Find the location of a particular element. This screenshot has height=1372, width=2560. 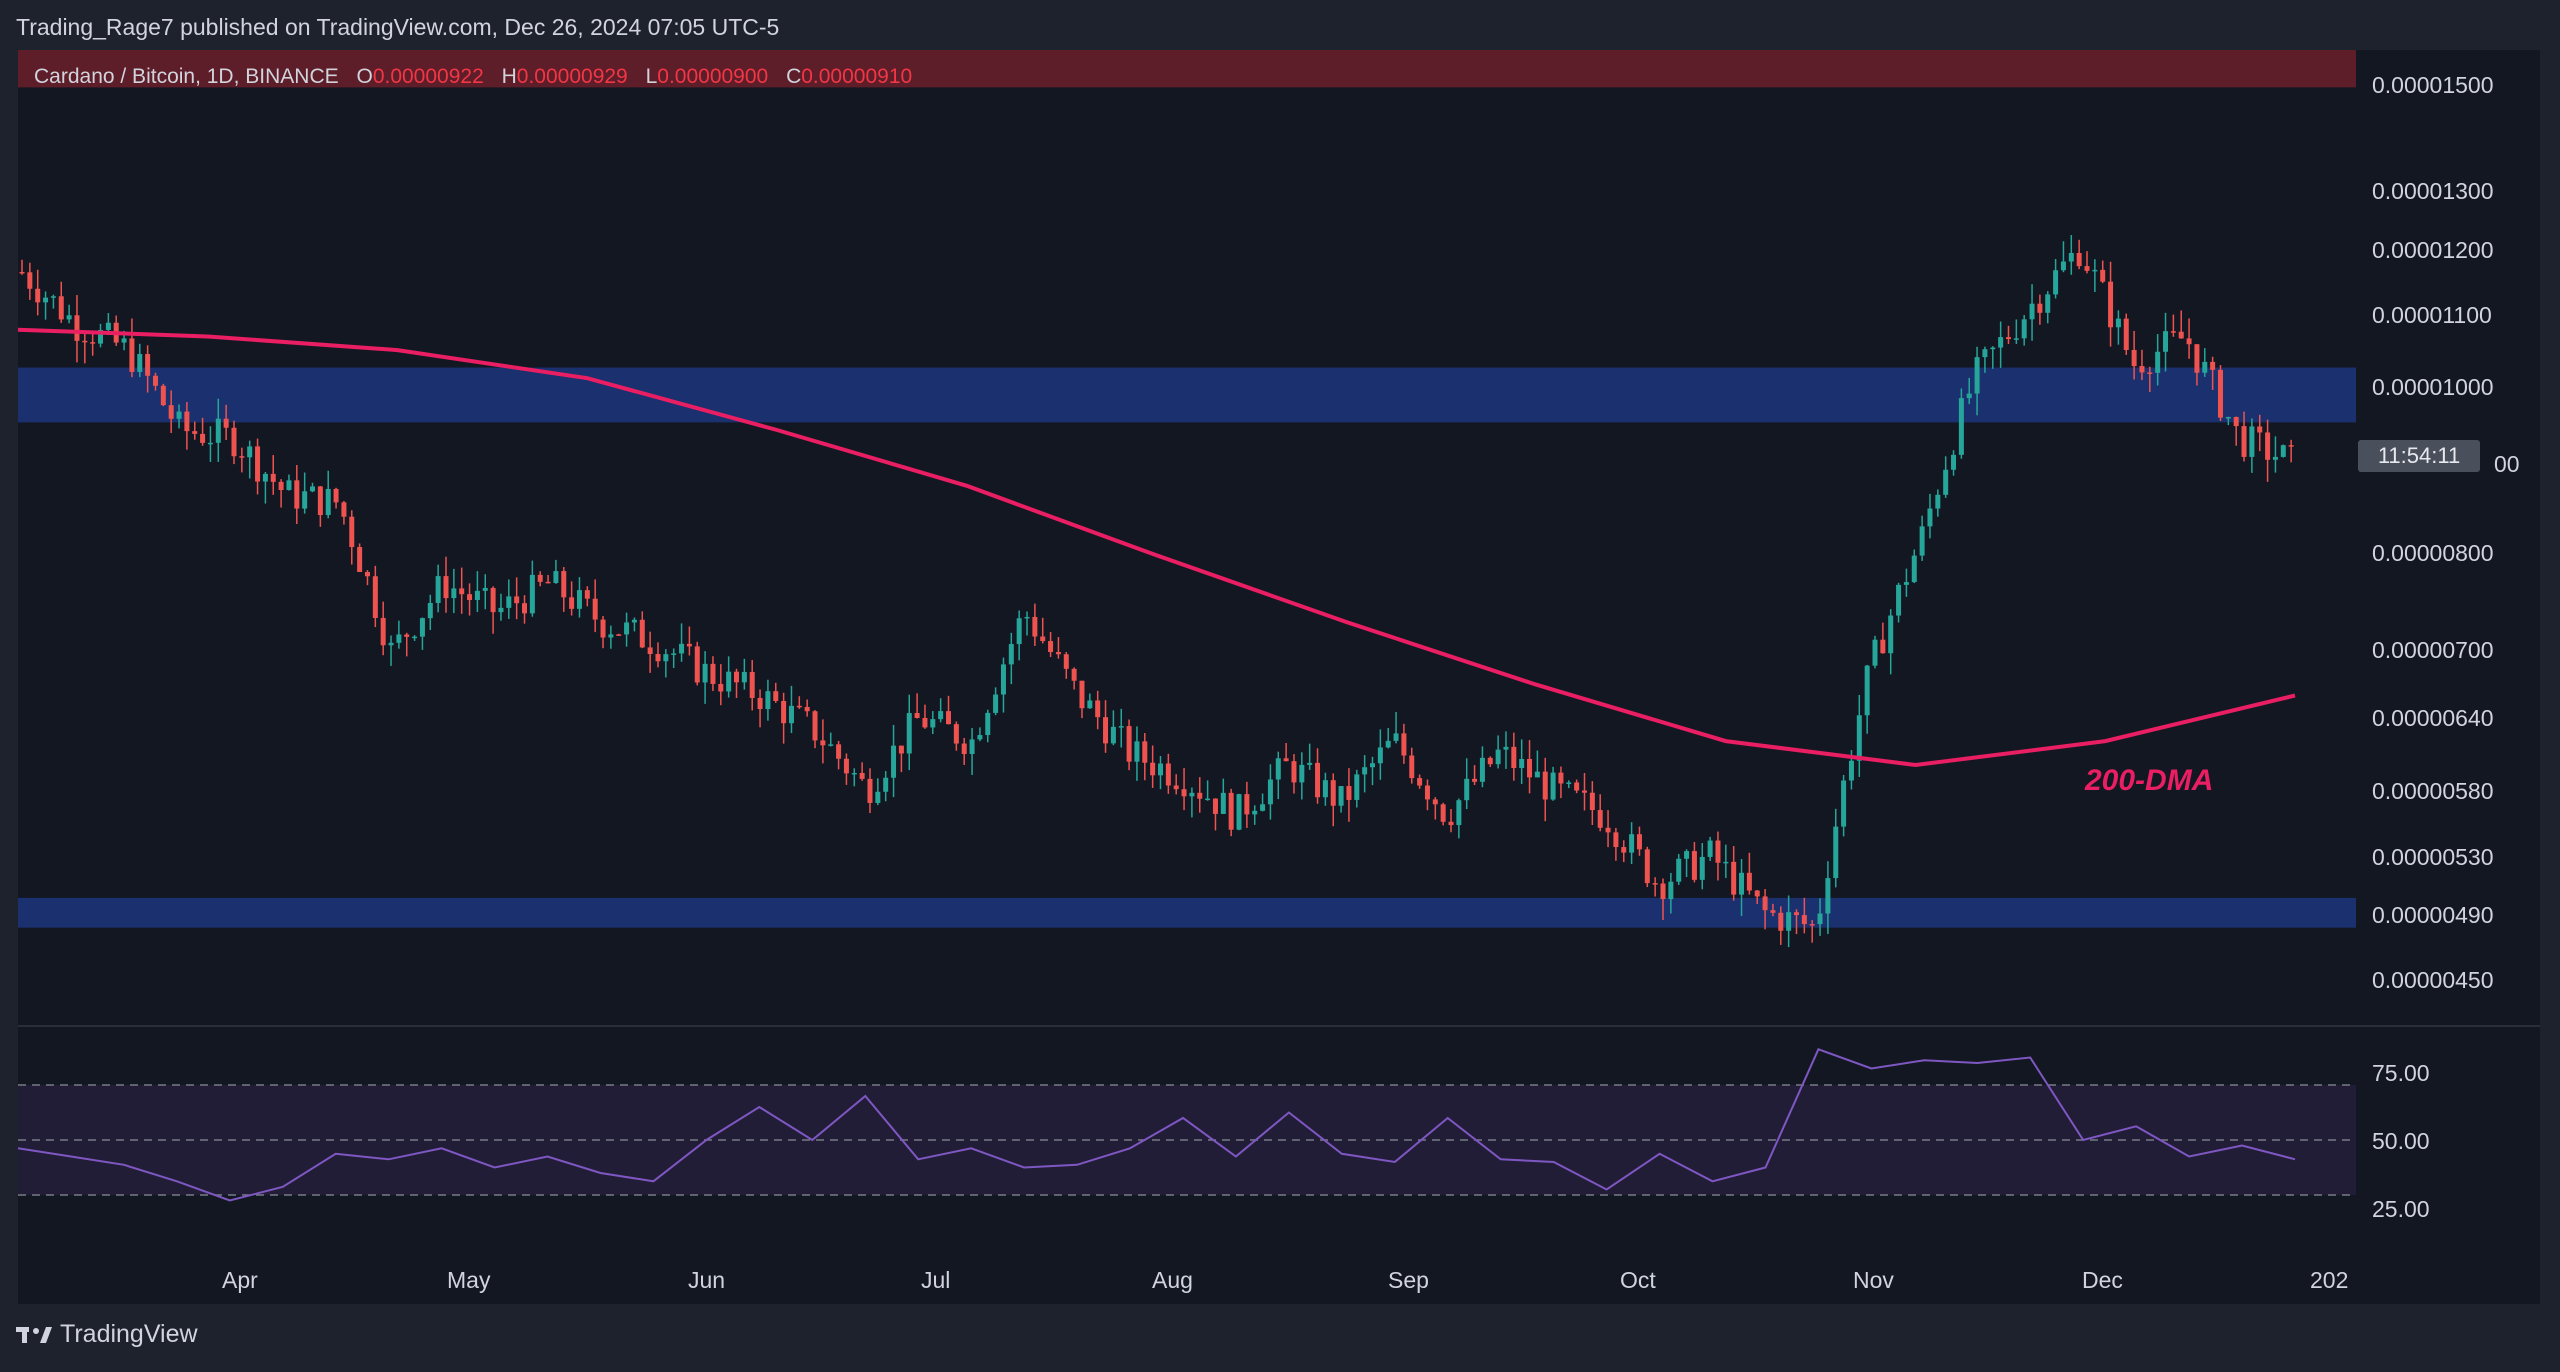

tradingview-logo-icon is located at coordinates (34, 1334).